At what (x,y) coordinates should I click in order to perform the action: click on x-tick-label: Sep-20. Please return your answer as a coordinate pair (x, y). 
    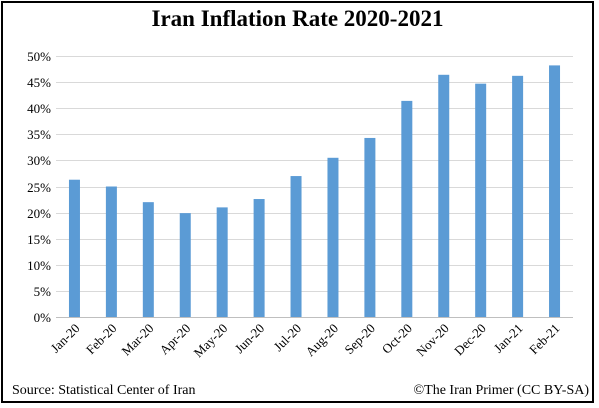
    Looking at the image, I should click on (359, 339).